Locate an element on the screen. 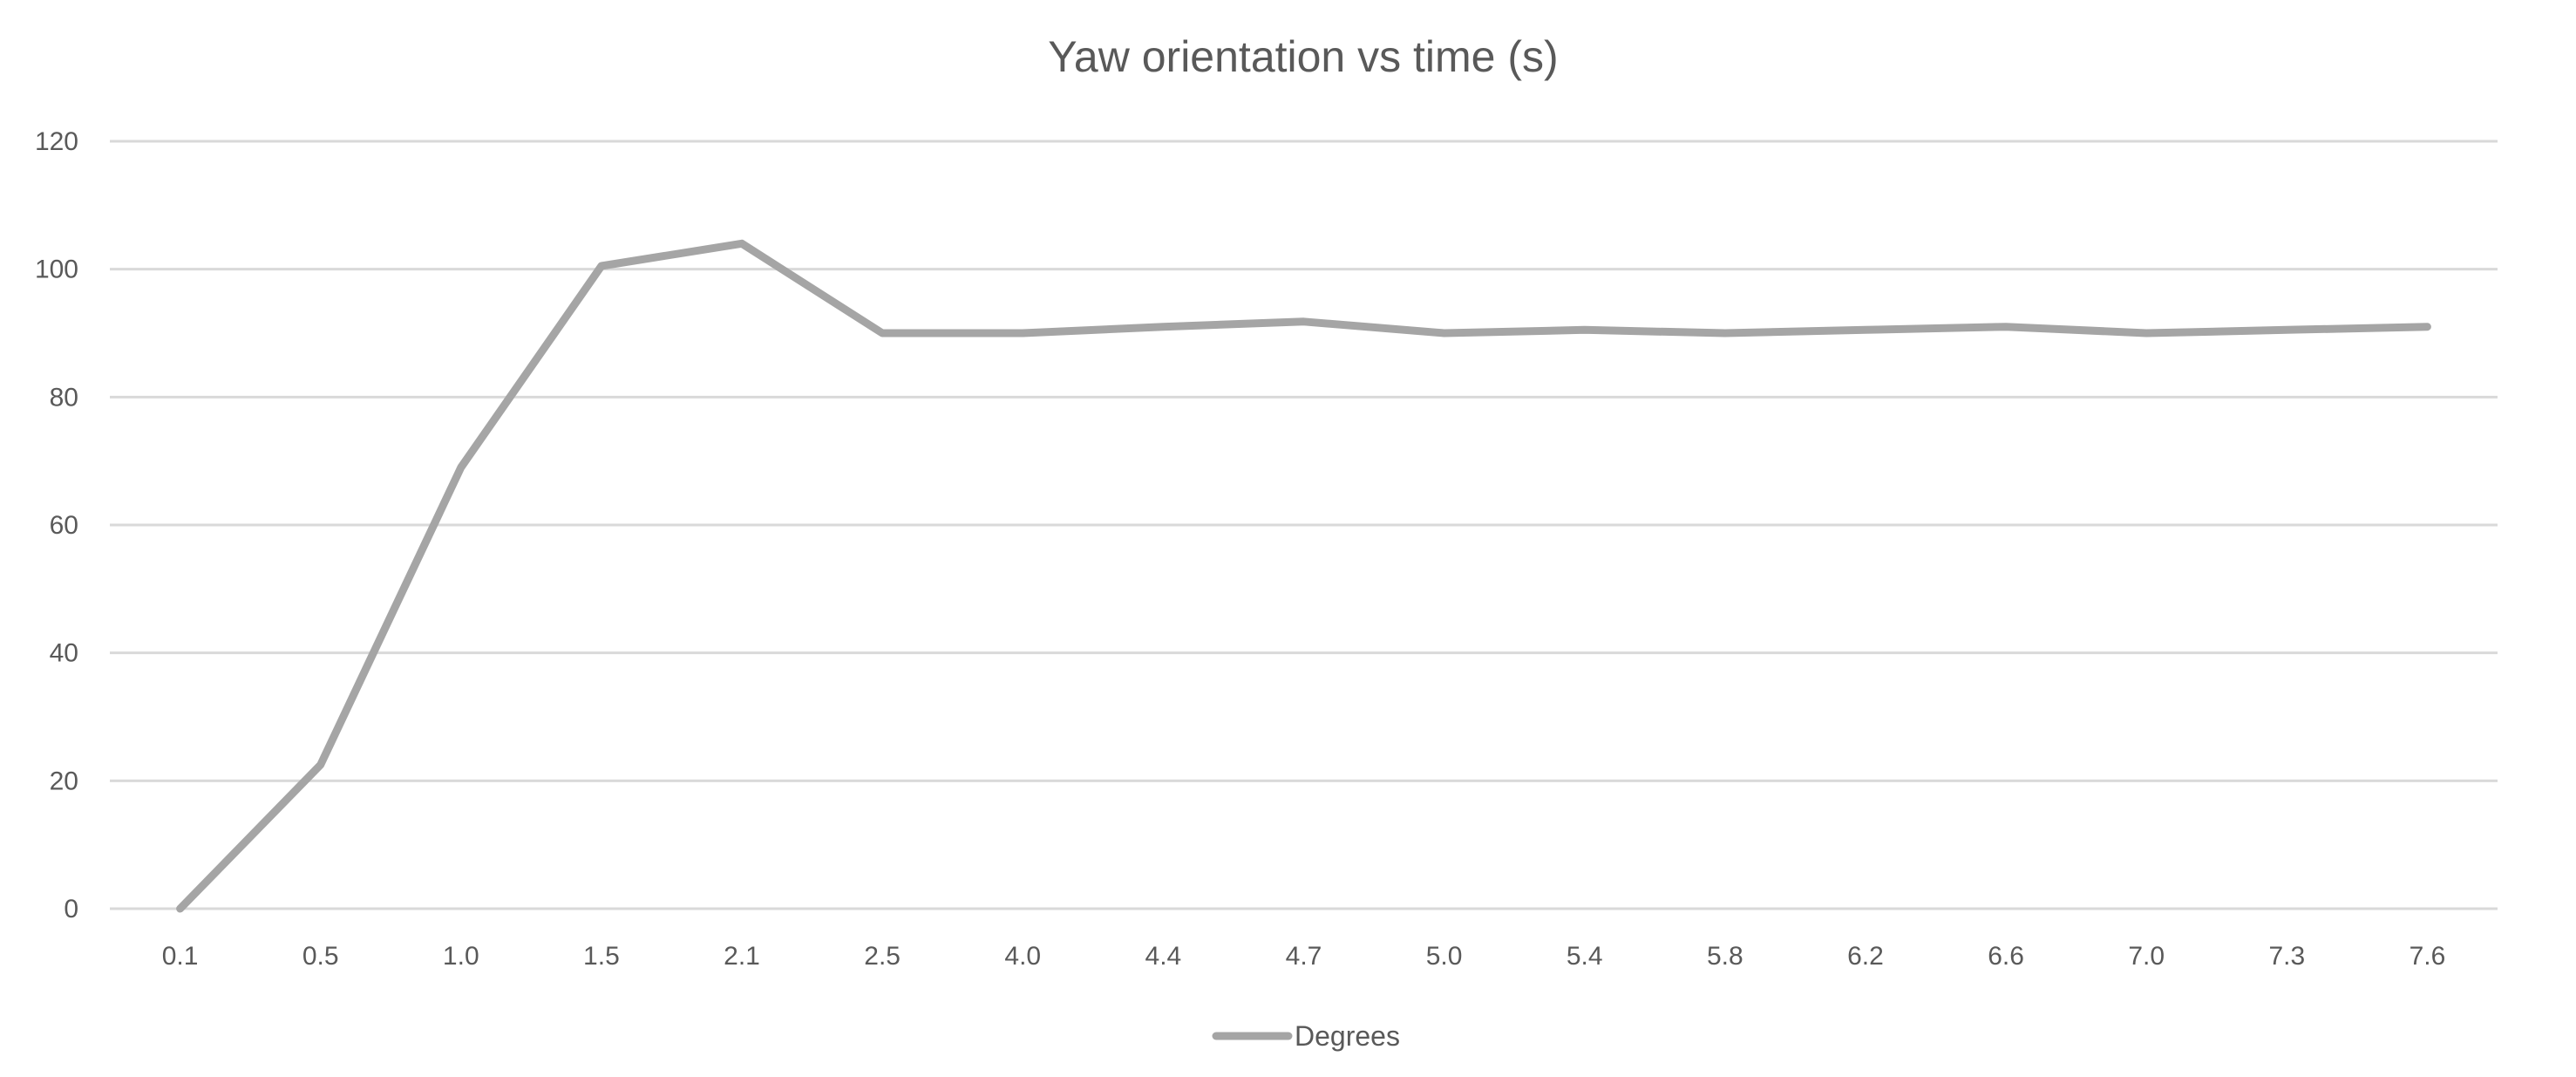 This screenshot has width=2576, height=1077. y-tick-label: 100 is located at coordinates (57, 270).